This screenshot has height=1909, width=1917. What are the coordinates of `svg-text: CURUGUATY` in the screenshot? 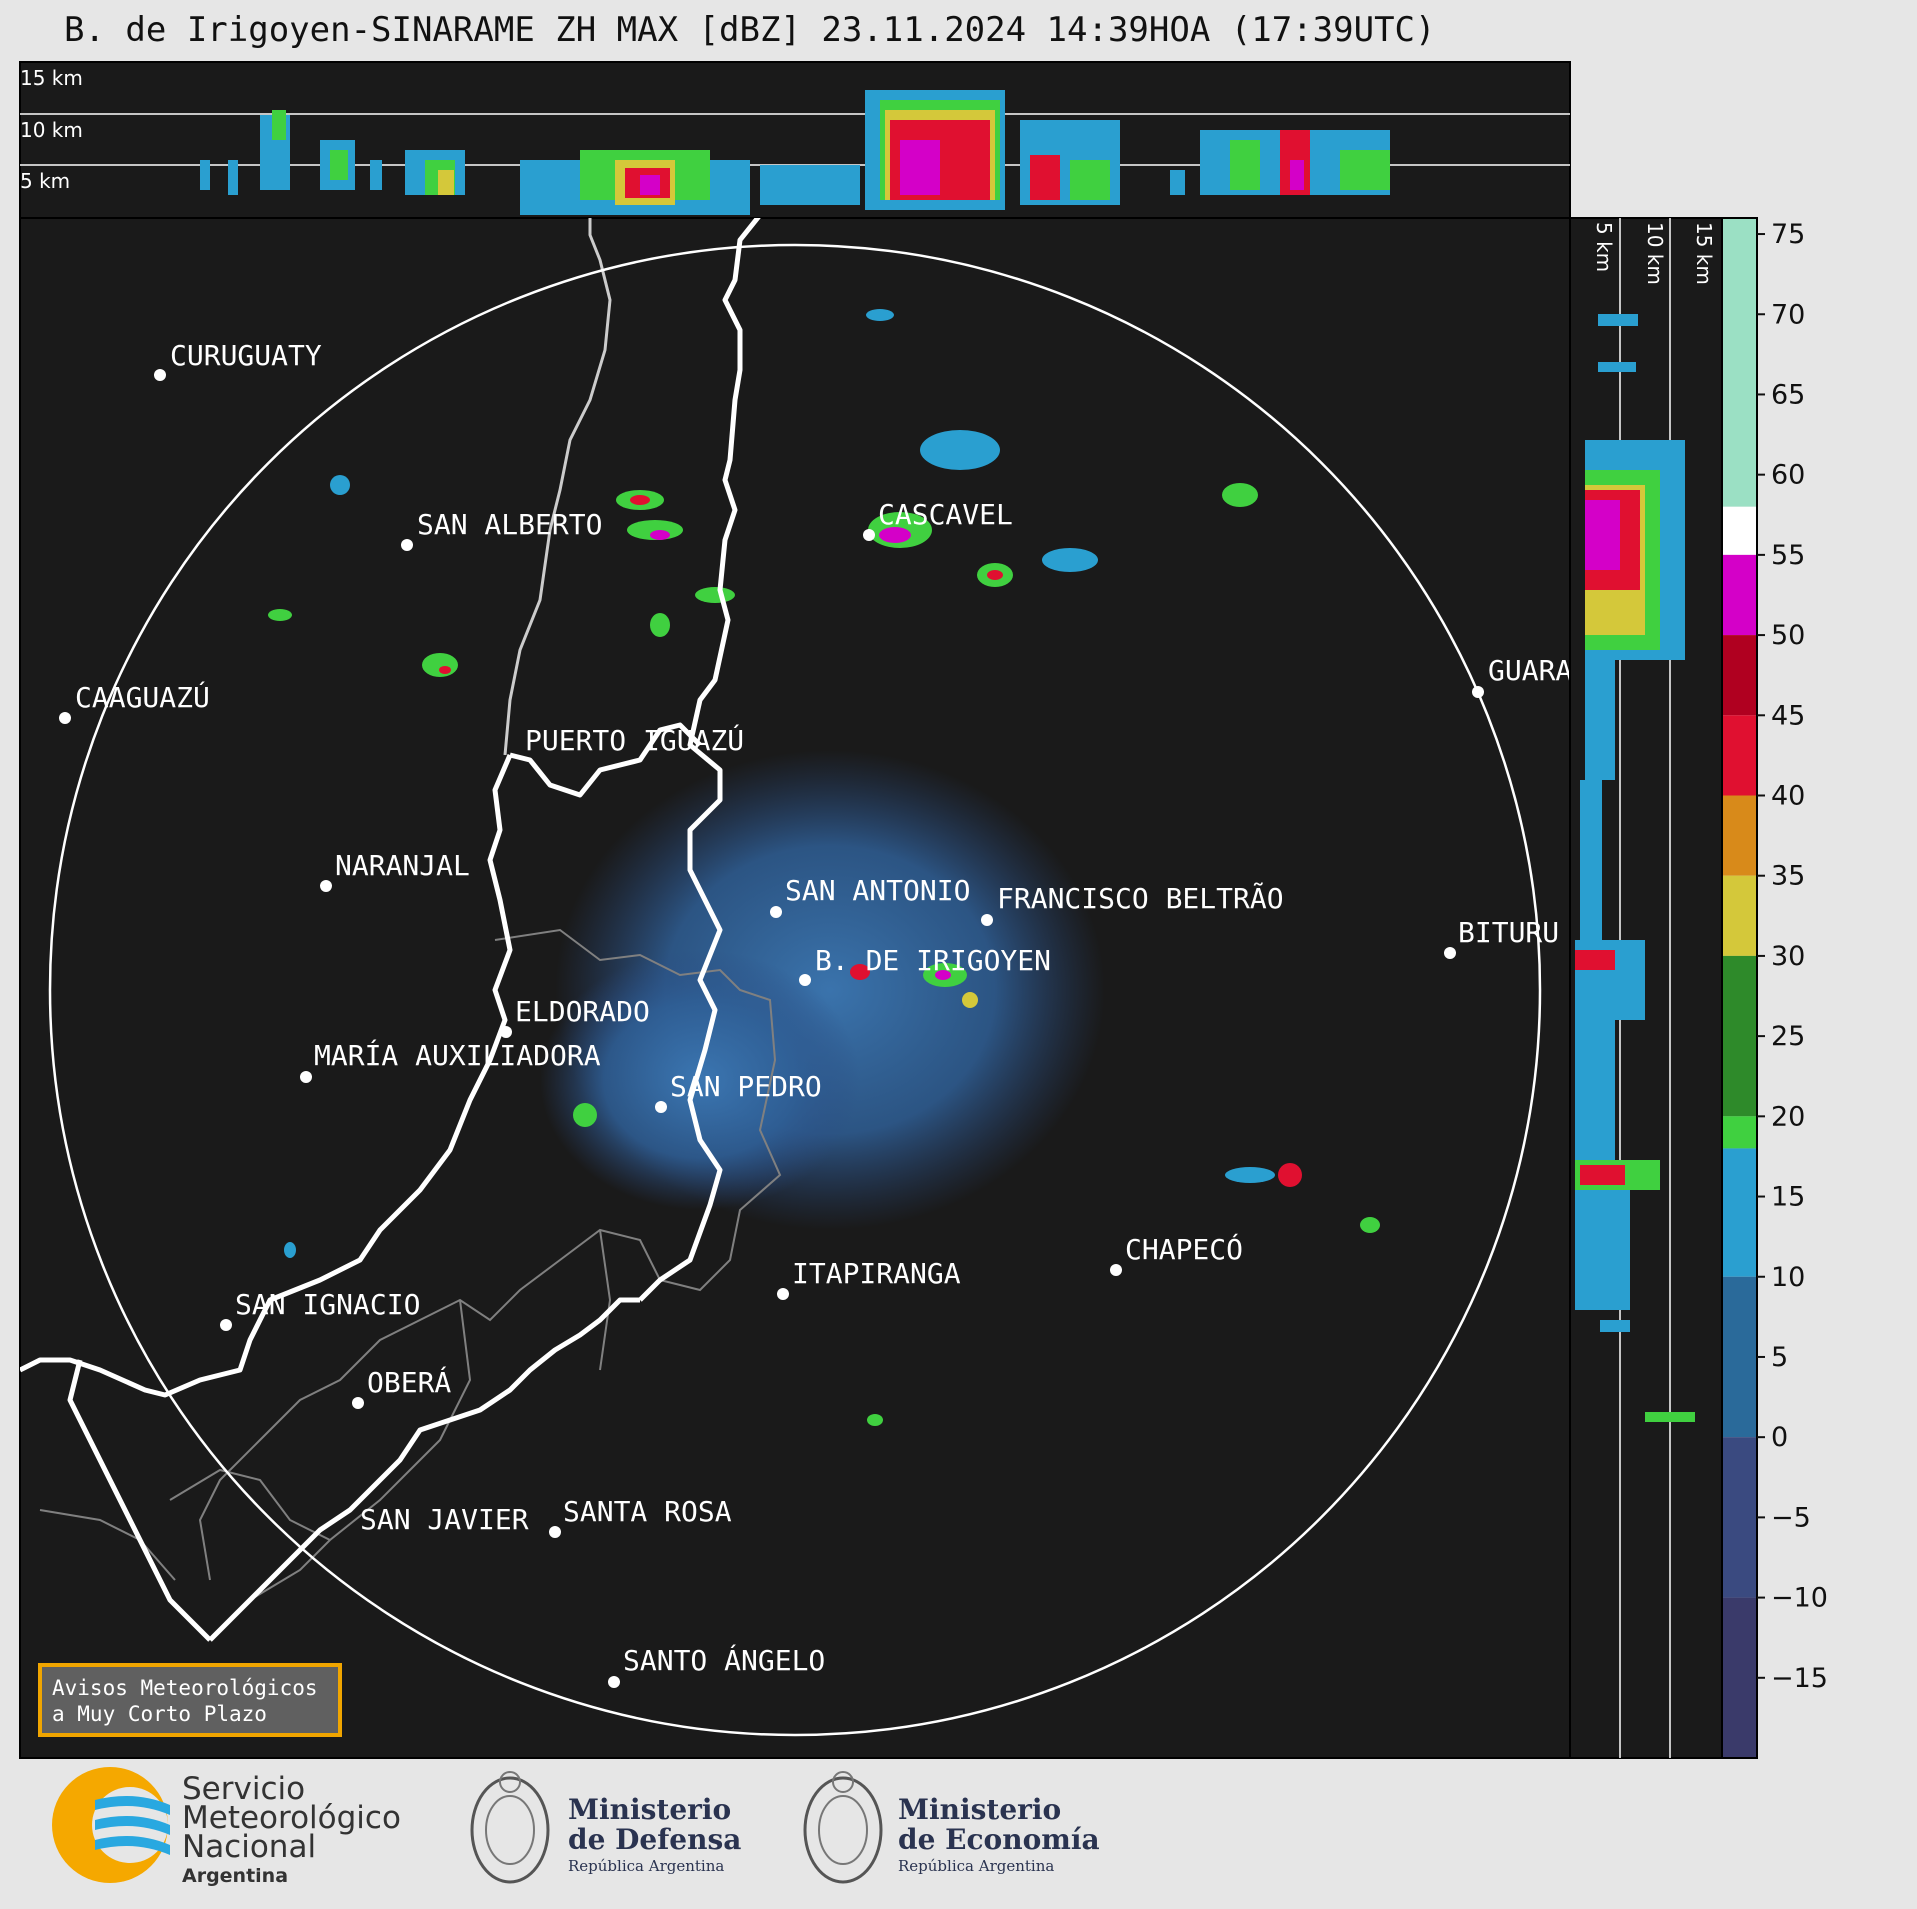 It's located at (246, 355).